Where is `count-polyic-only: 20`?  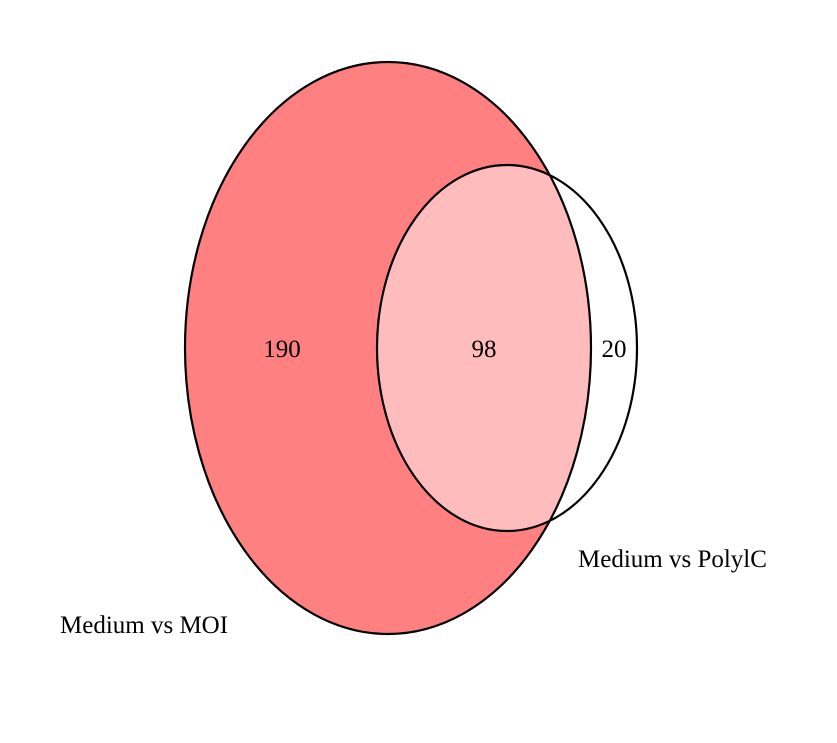 count-polyic-only: 20 is located at coordinates (614, 349).